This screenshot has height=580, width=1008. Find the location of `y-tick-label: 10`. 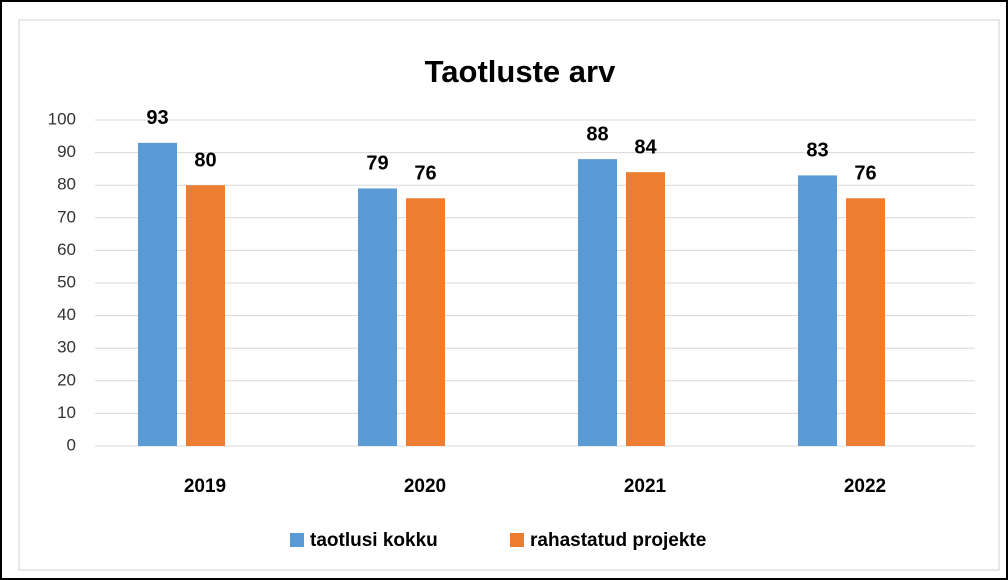

y-tick-label: 10 is located at coordinates (66, 412).